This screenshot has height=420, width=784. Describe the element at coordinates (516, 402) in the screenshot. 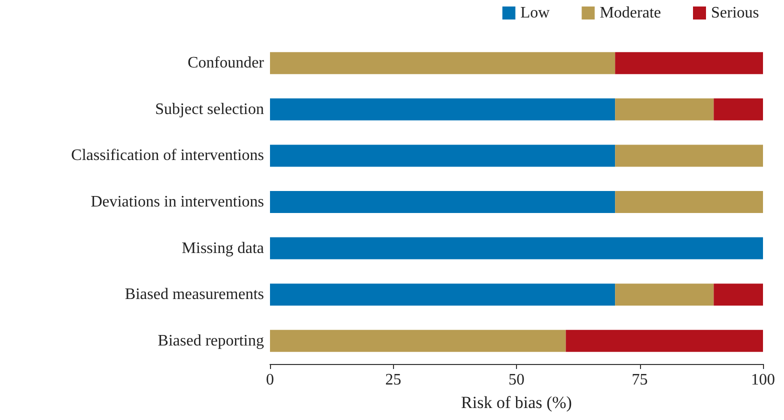

I see `x-axis-title: Risk of bias (%)` at that location.